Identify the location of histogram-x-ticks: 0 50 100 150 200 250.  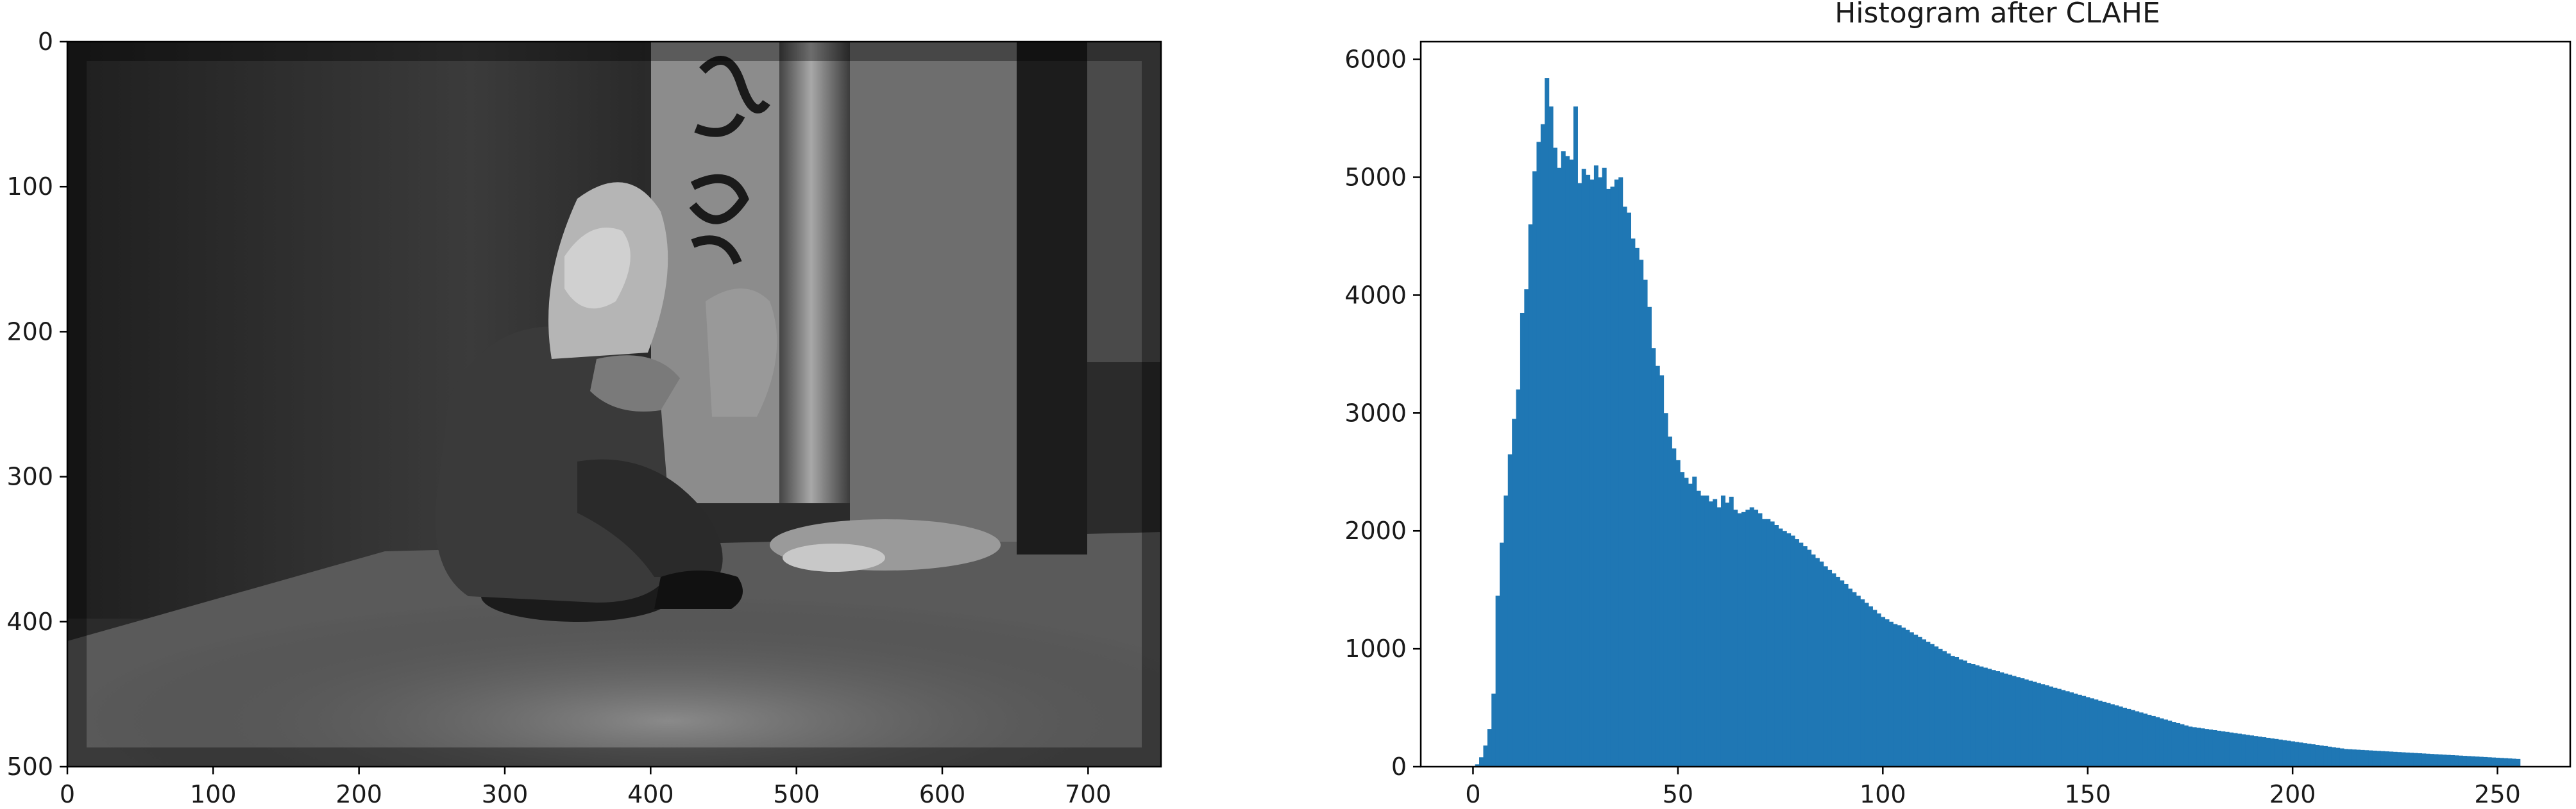
(1993, 787).